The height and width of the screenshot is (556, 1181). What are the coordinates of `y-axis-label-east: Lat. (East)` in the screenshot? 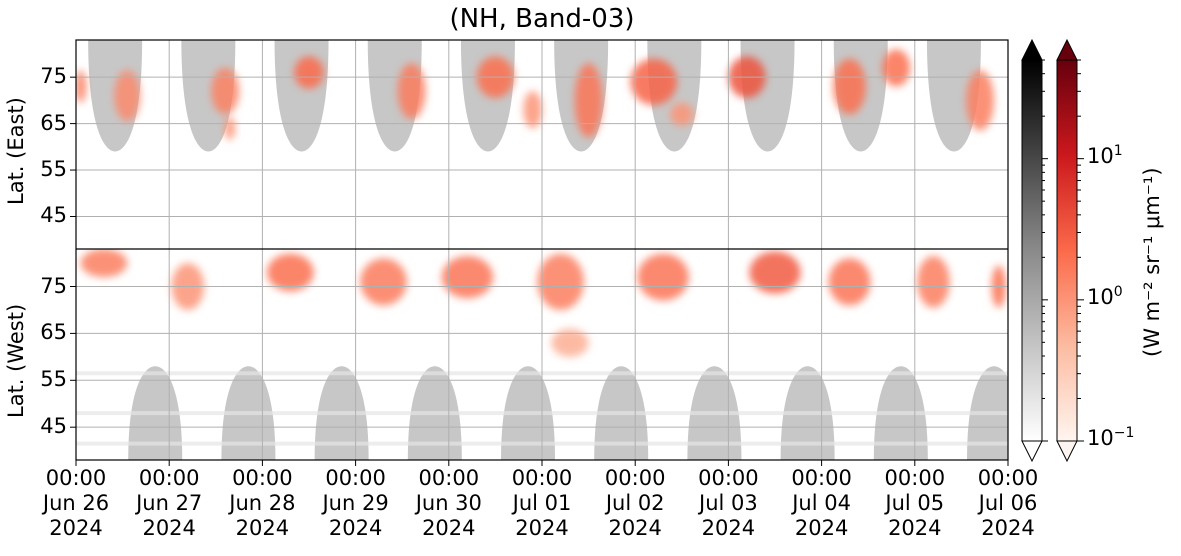 It's located at (16, 151).